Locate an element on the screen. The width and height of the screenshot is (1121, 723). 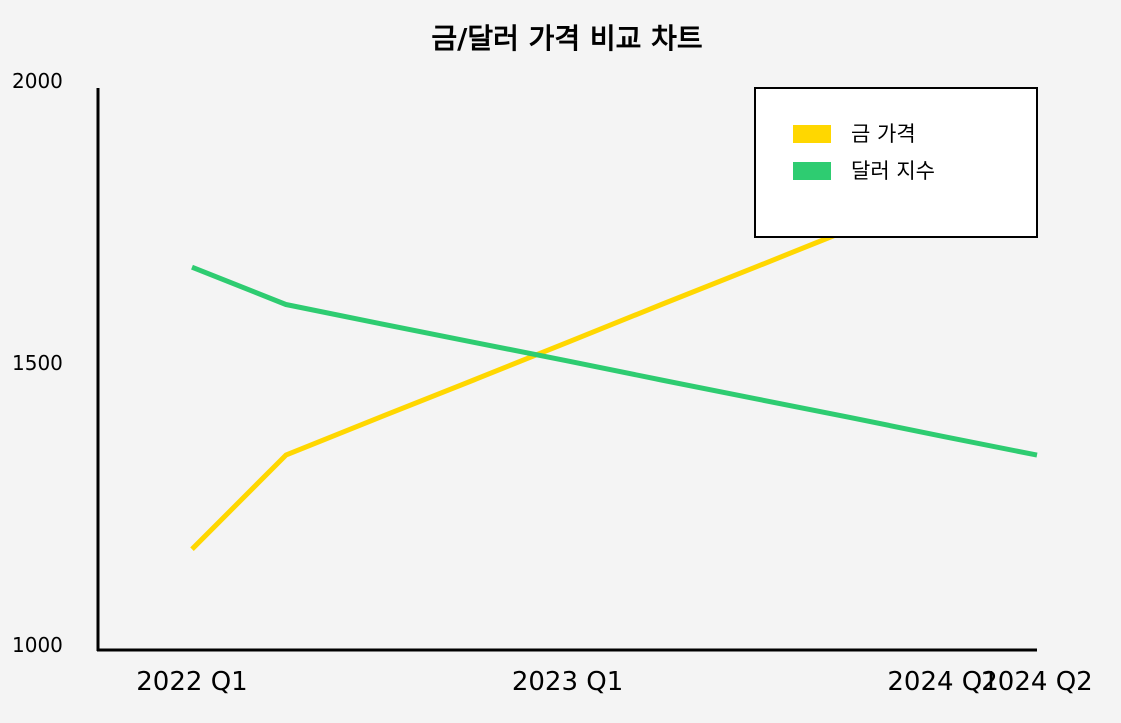
legend-label-gold: 금 가격 is located at coordinates (883, 134).